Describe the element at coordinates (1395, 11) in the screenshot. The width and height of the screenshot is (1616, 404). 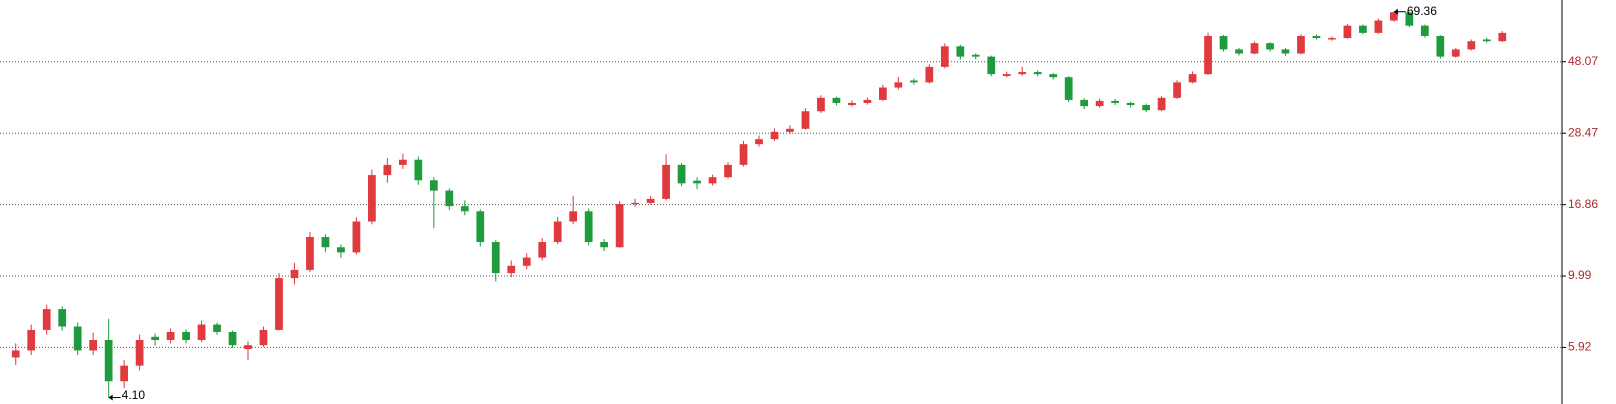
I see `annotation-arrowhead` at that location.